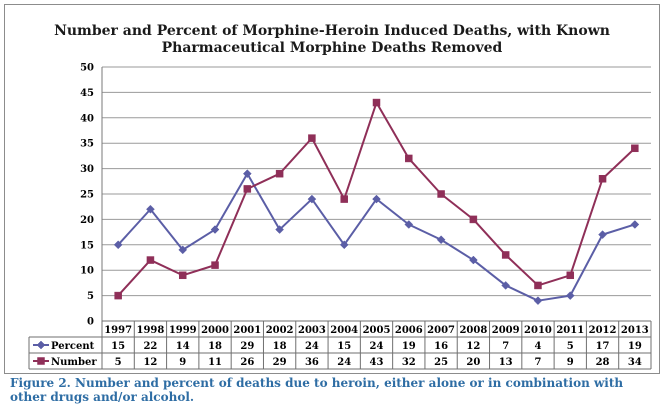 This screenshot has height=410, width=666. Describe the element at coordinates (215, 330) in the screenshot. I see `x-tick-label: 2000` at that location.